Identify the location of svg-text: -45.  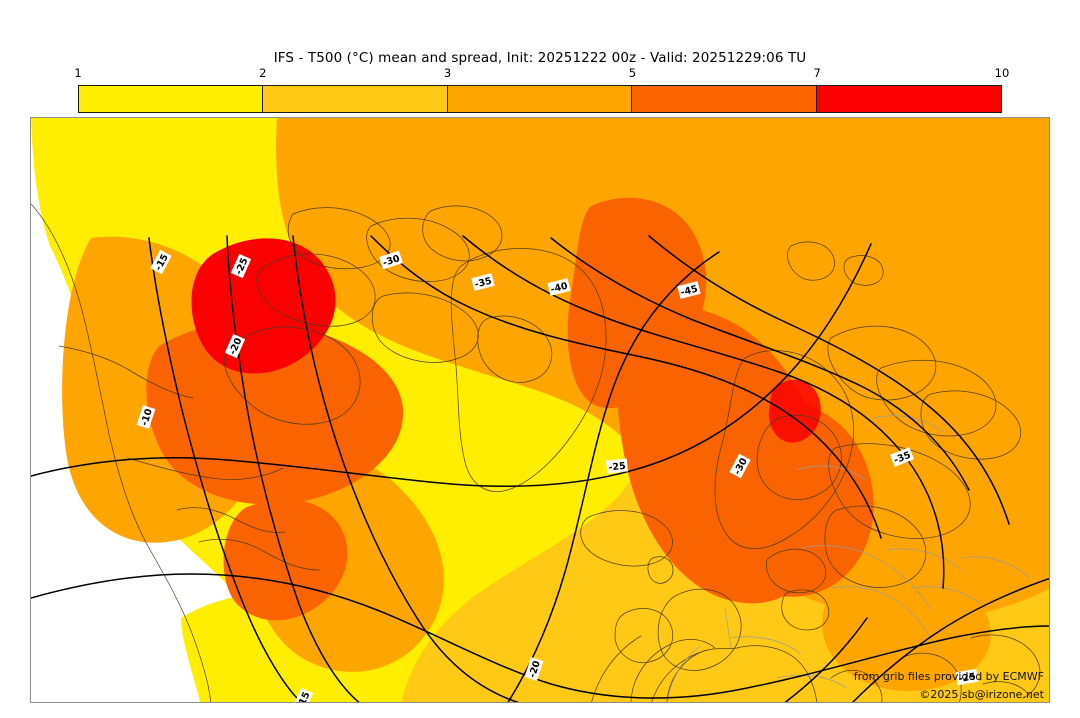
(689, 291).